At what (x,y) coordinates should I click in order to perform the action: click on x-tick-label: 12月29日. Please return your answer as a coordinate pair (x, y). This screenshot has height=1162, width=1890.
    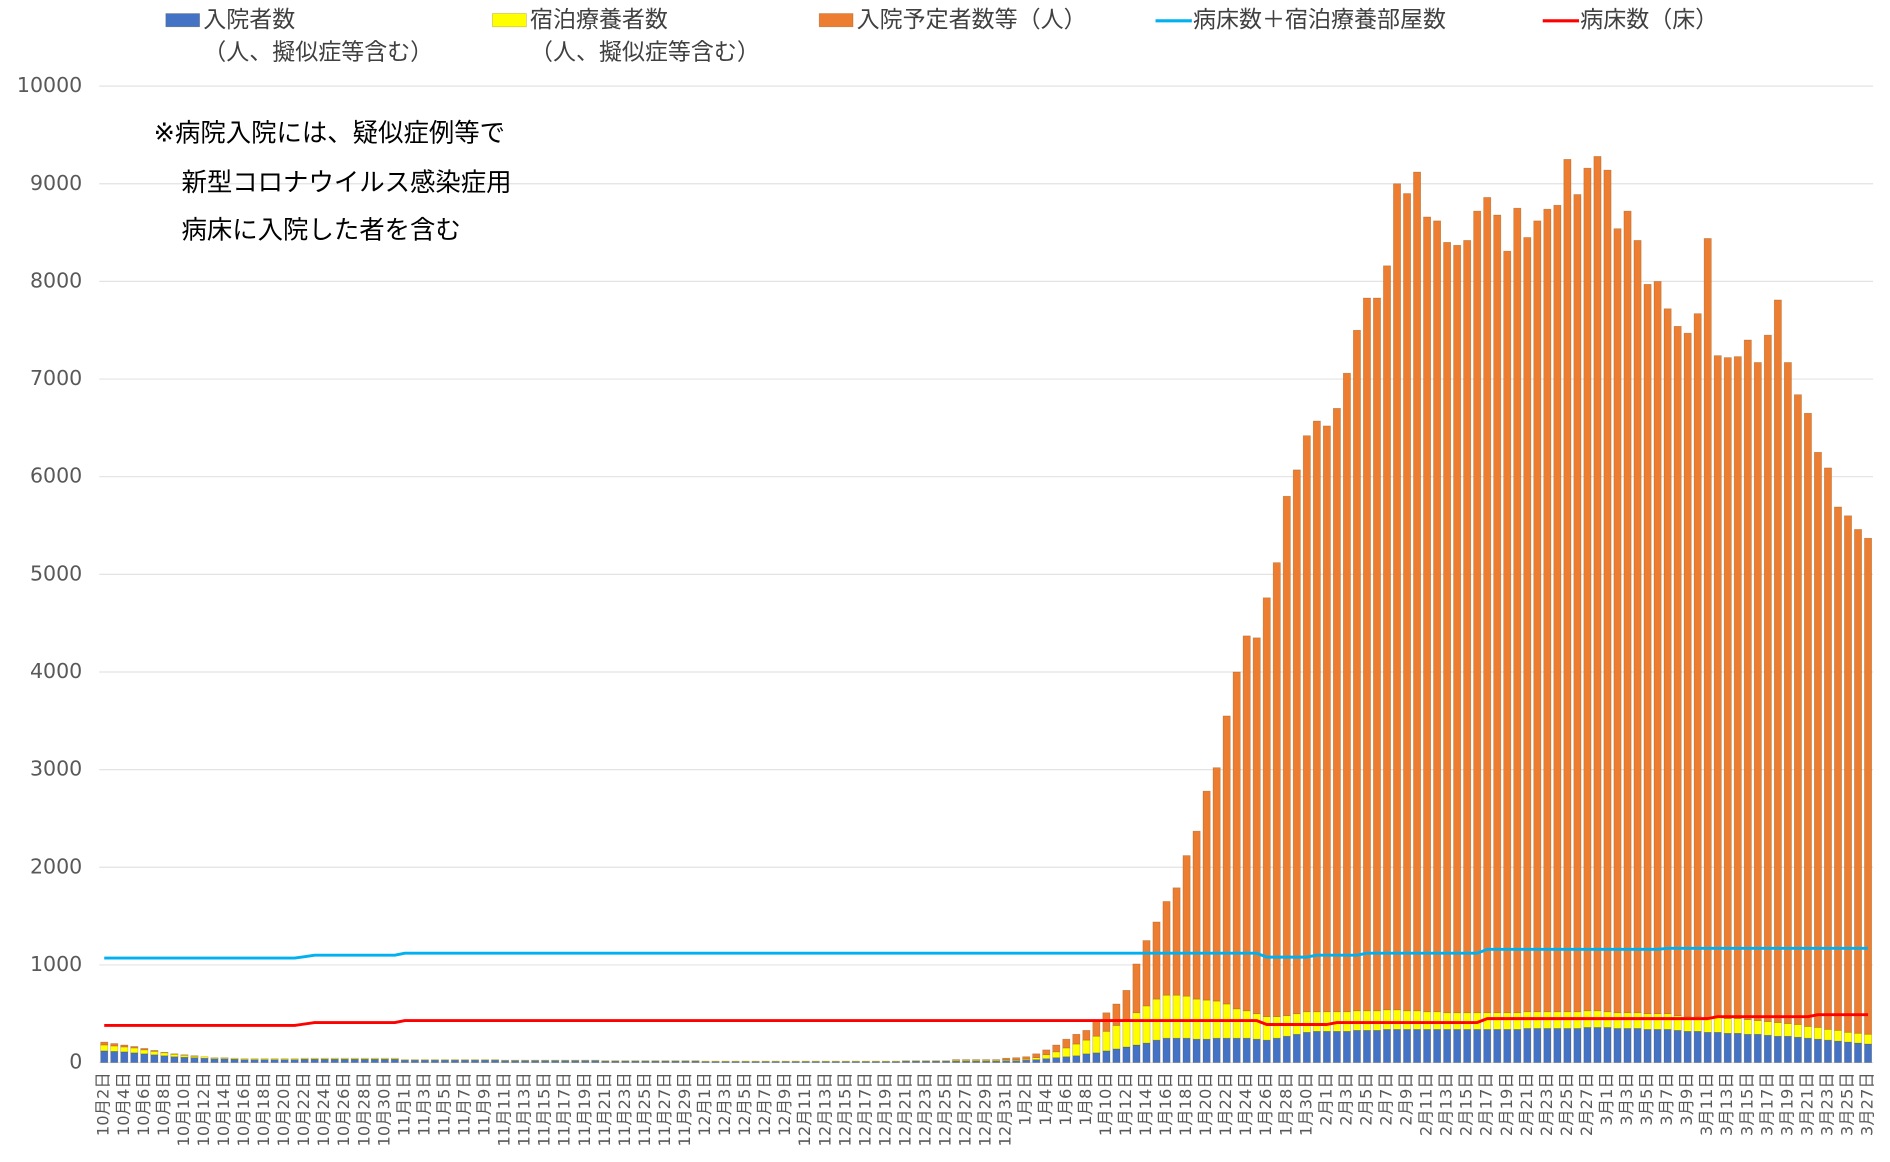
    Looking at the image, I should click on (985, 1109).